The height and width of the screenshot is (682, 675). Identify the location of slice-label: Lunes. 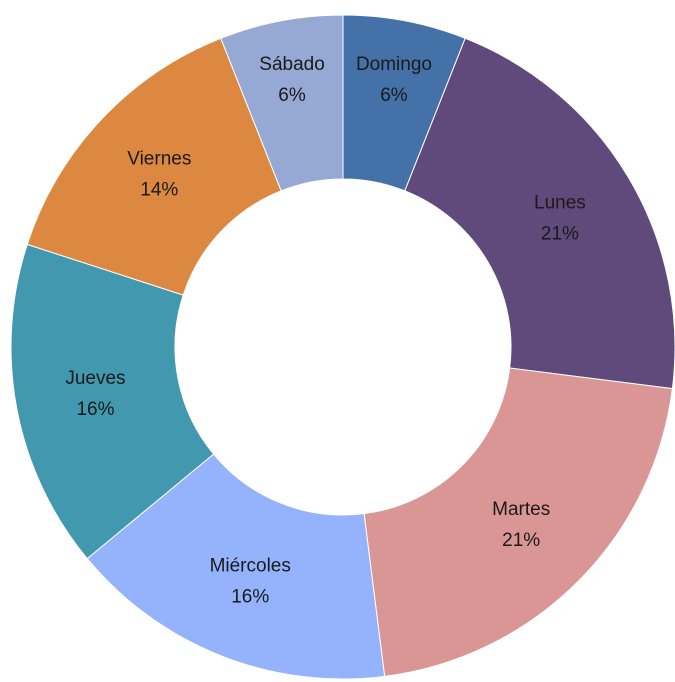
(560, 203).